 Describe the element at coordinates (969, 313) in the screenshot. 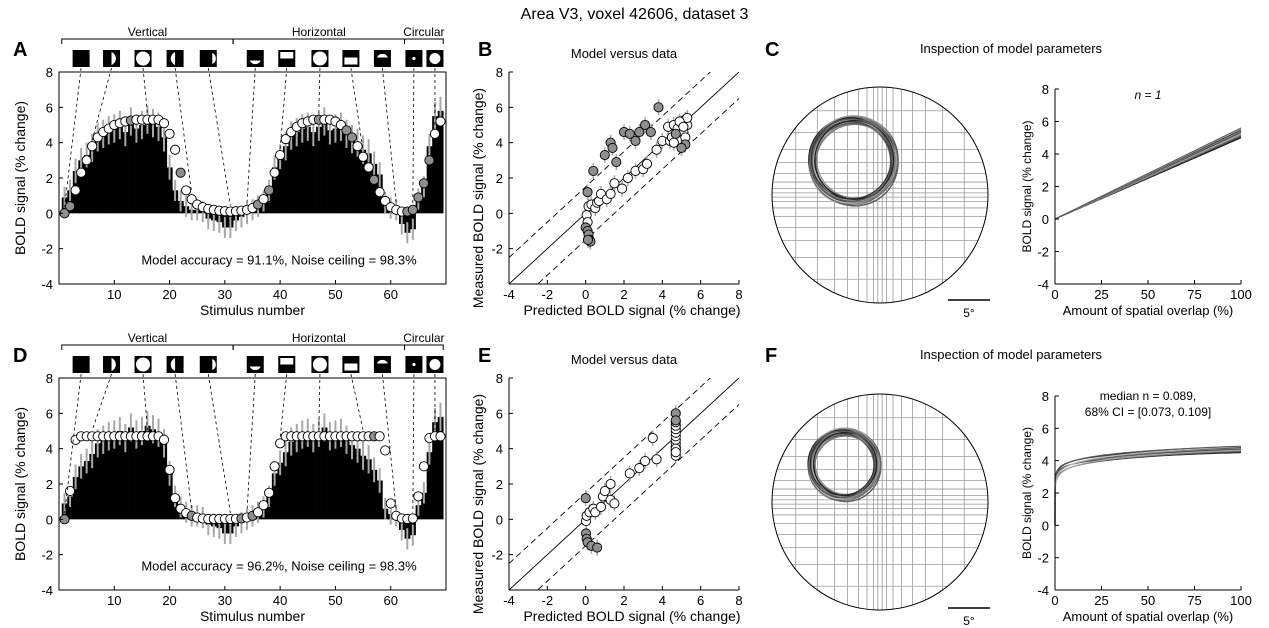

I see `scale-bar-label: 5°` at that location.